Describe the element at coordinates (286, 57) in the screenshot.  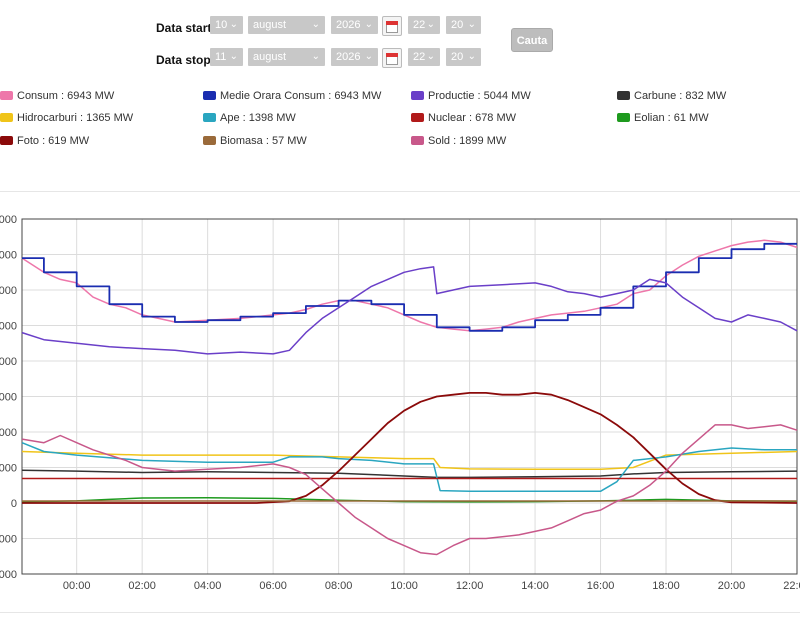
I see `stop-month-select: august ⌄` at that location.